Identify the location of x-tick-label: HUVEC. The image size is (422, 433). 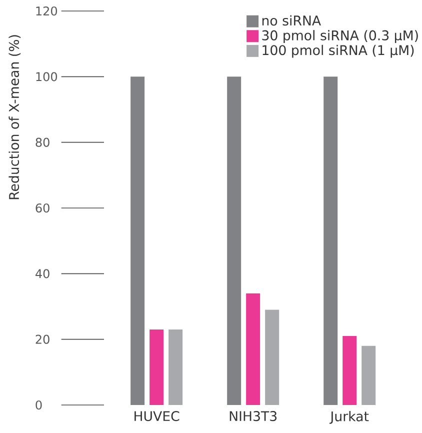
(157, 416).